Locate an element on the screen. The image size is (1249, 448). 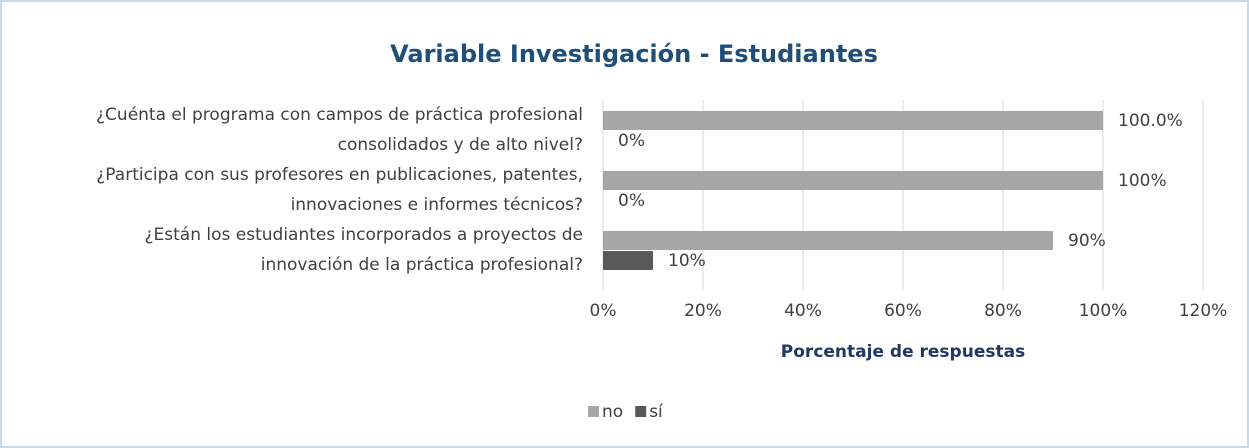
x-axis-label: Porcentaje de respuestas is located at coordinates (903, 352).